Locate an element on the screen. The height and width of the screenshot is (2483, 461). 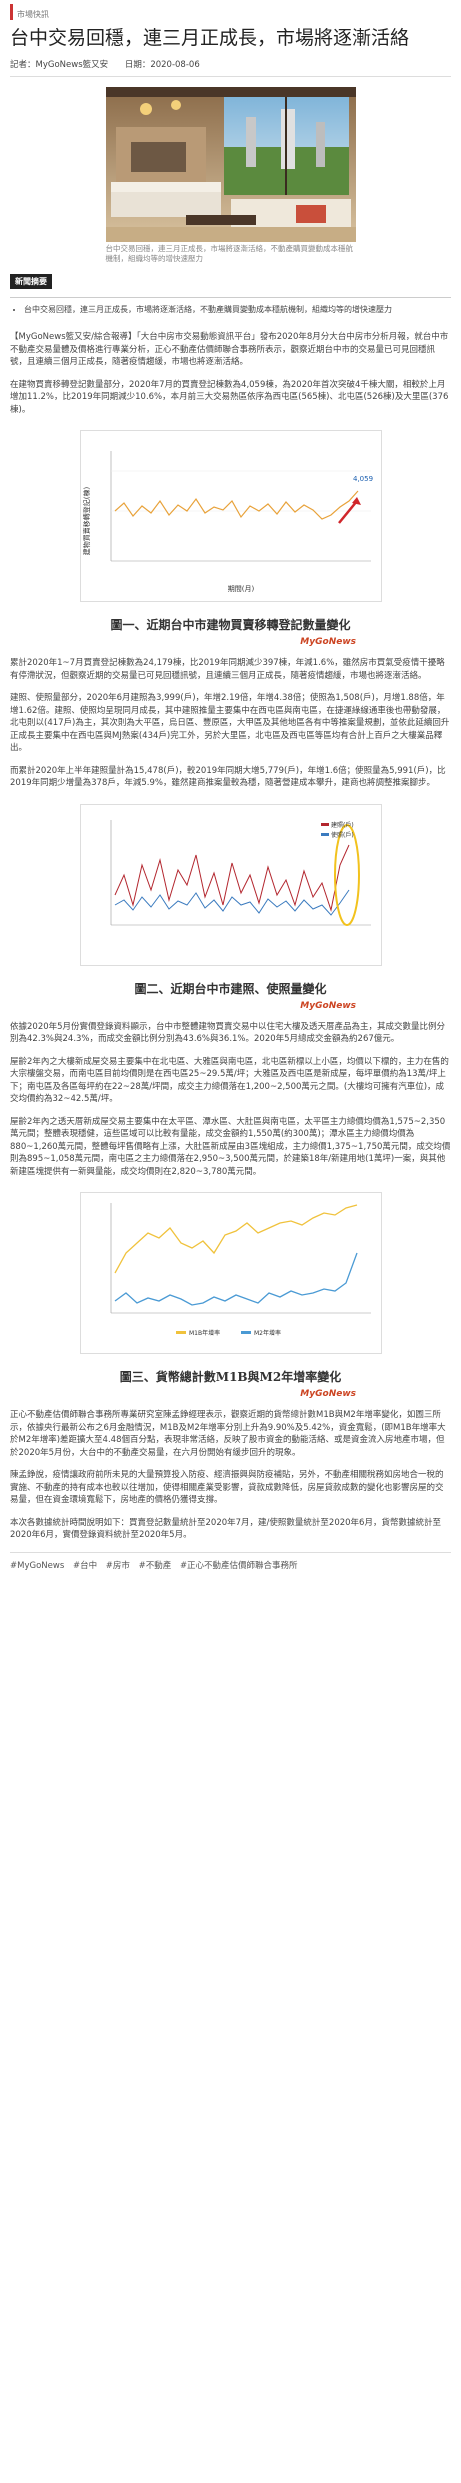
figure-1-chart: 建物買賣移轉登記(棟) 4,059 期間(月) is located at coordinates (230, 516).